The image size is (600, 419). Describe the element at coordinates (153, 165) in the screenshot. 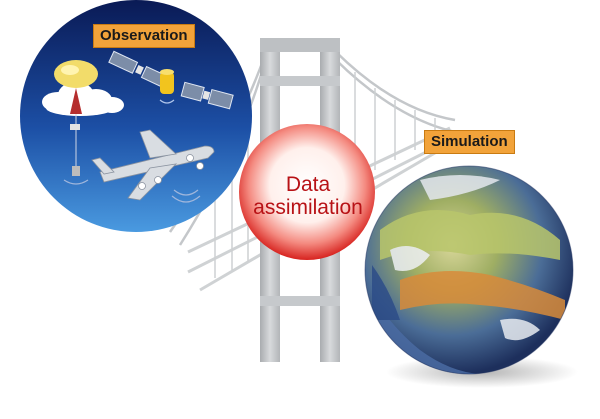

I see `airplane-icon` at that location.